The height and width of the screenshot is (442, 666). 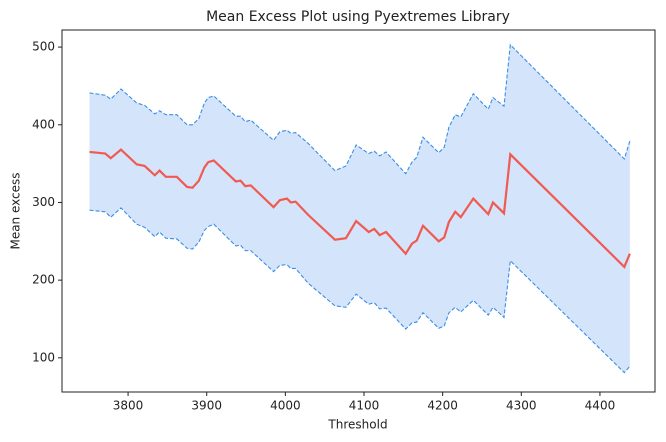 What do you see at coordinates (364, 406) in the screenshot?
I see `x-tick-label: 4100` at bounding box center [364, 406].